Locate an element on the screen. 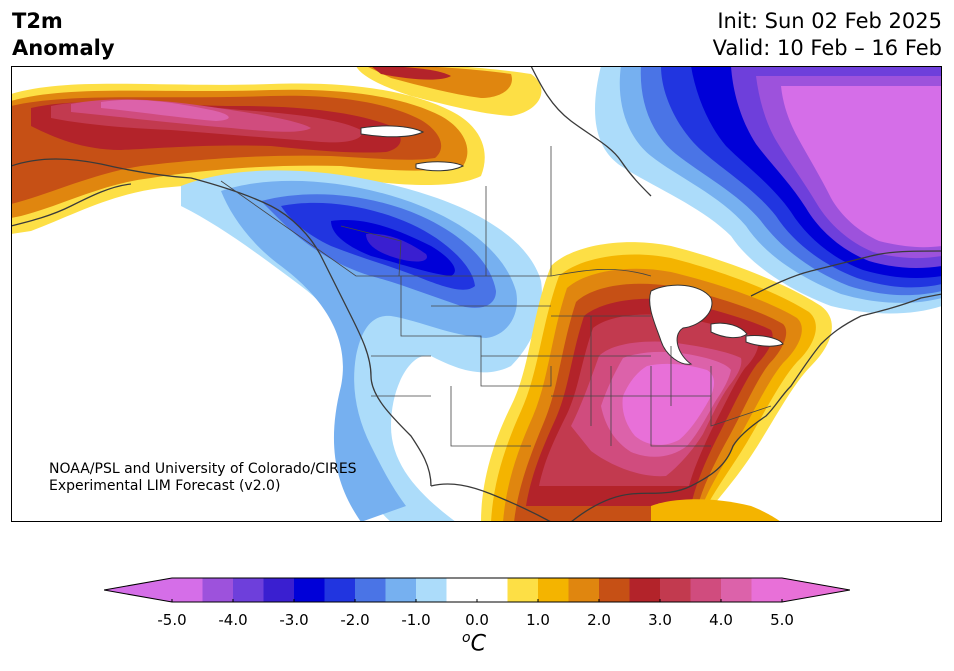 This screenshot has height=671, width=954. colorbar-tick-labels: -5.0 -4.0 -3.0 -2.0 -1.0 0.0 1.0 2.0 3.0 4.0 5.0 is located at coordinates (477, 621).